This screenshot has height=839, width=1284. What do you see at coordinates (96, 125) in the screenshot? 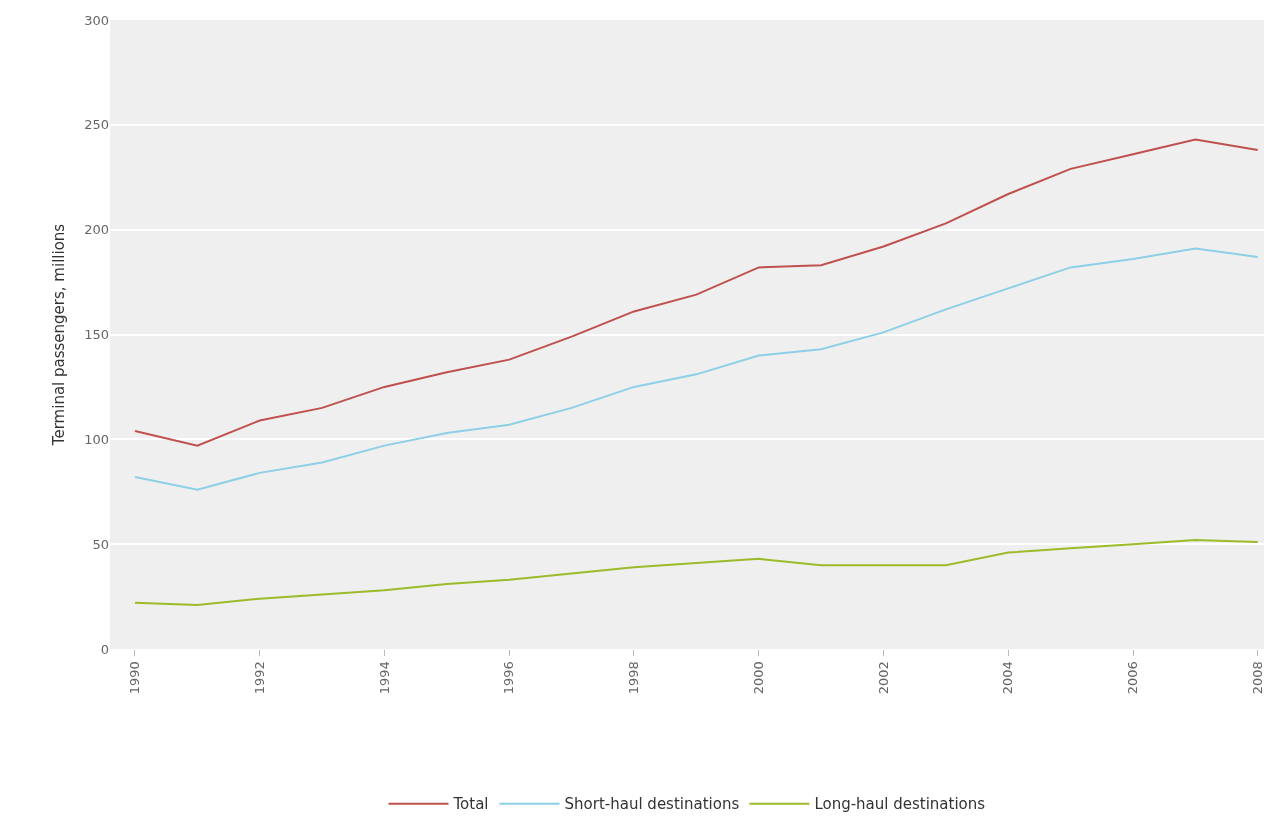
I see `y-tick-label: 250` at bounding box center [96, 125].